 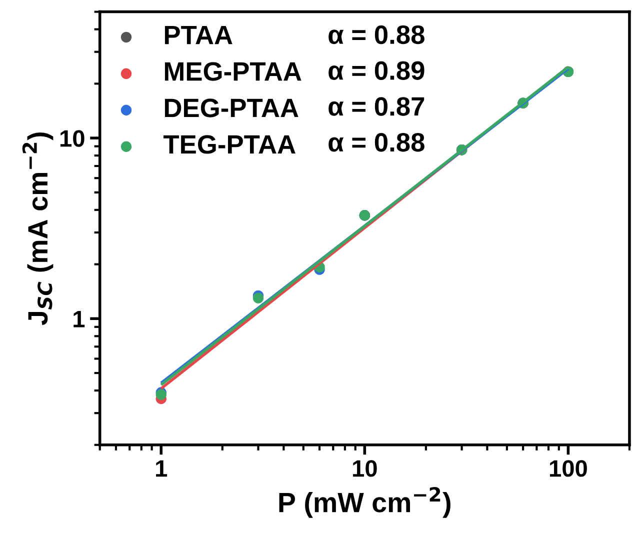 What do you see at coordinates (233, 71) in the screenshot?
I see `legend-label: MEG-PTAA` at bounding box center [233, 71].